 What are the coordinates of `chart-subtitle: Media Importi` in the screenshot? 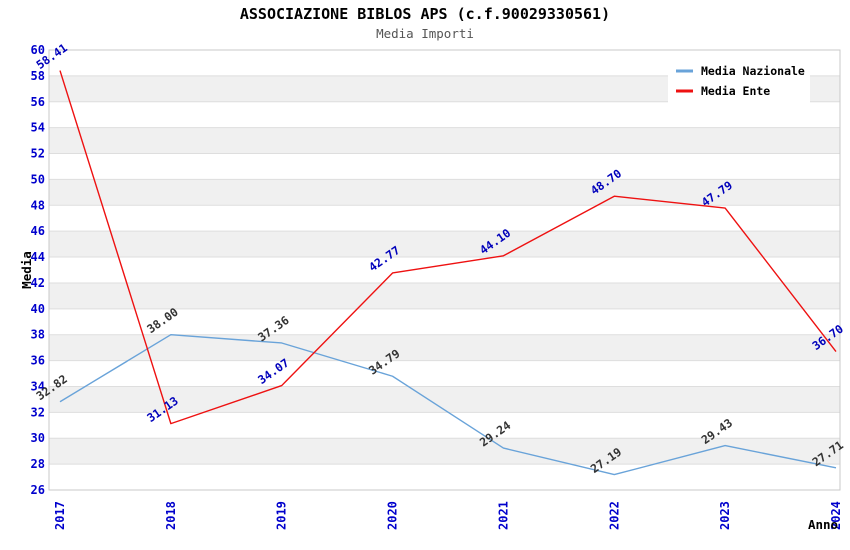 It's located at (425, 33).